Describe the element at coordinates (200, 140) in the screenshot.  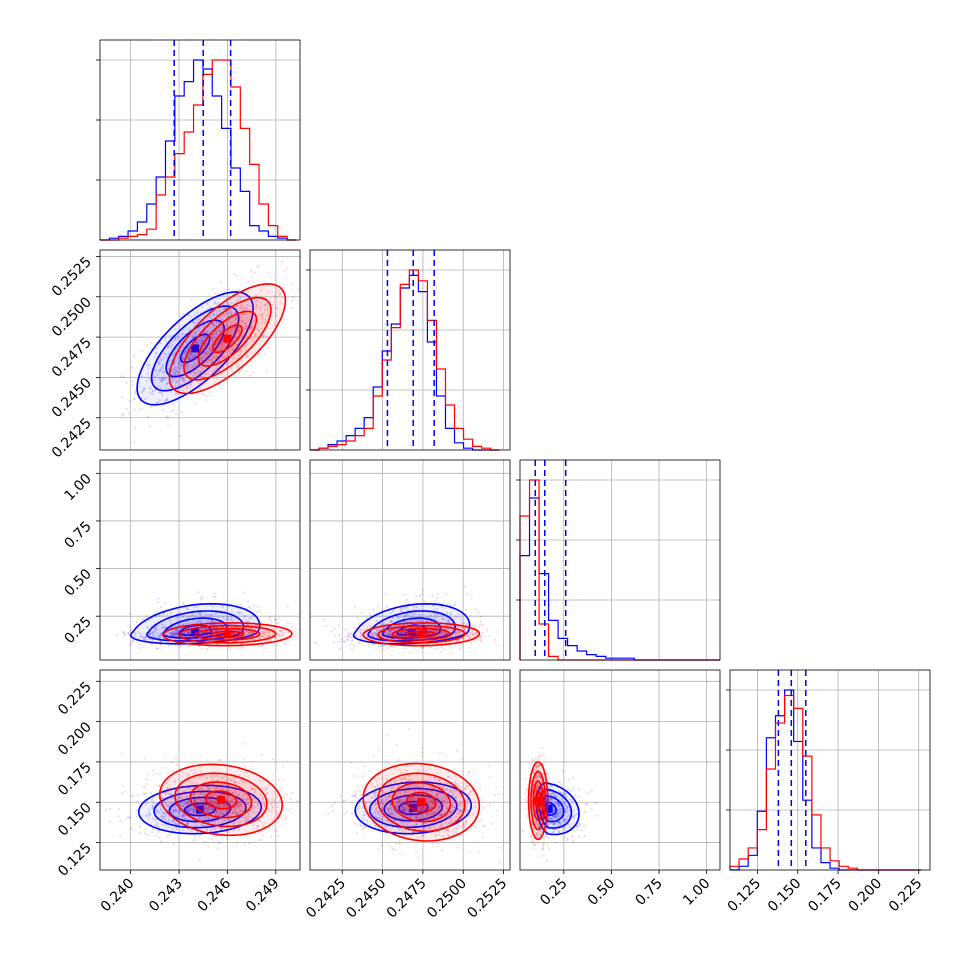
I see `panel-frame` at that location.